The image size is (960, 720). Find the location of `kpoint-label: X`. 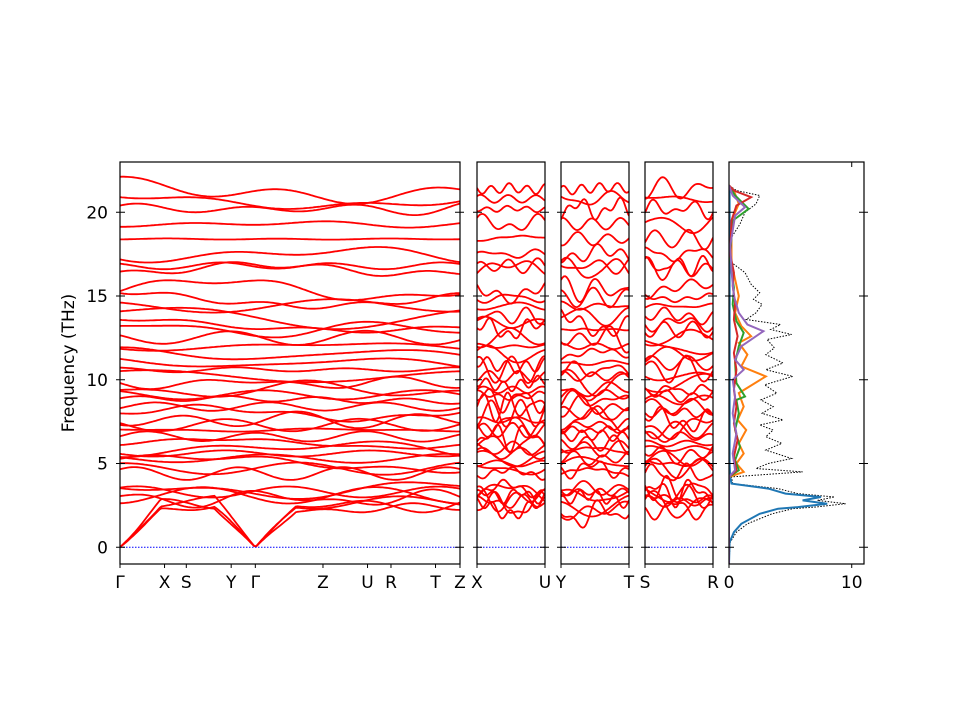

kpoint-label: X is located at coordinates (165, 583).